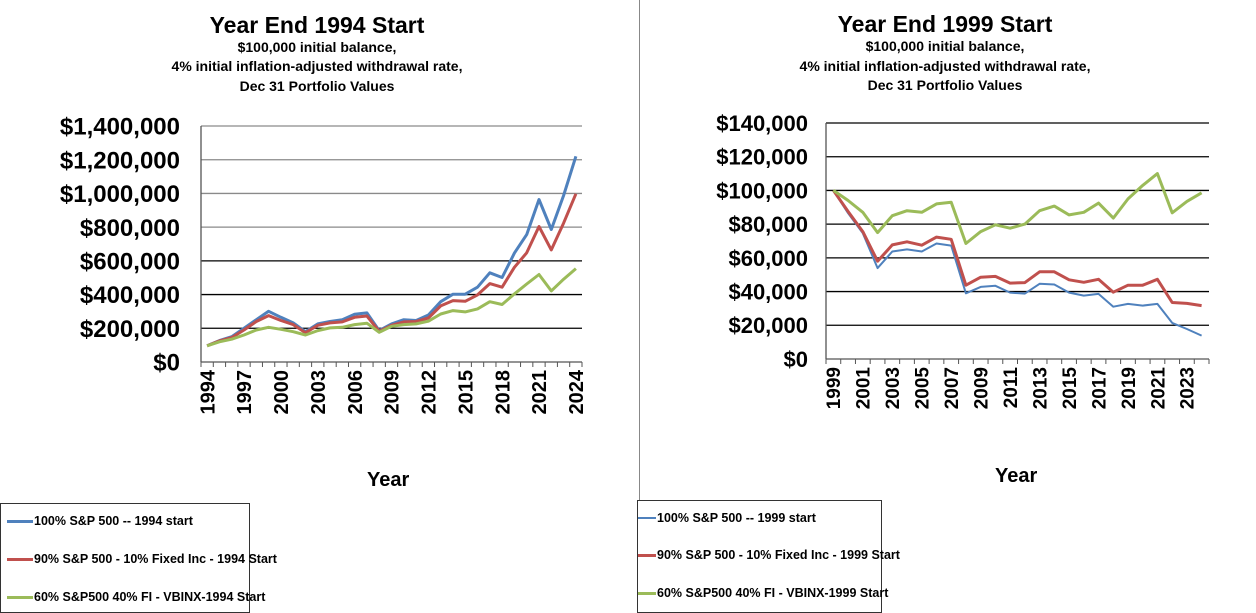  I want to click on legend-label: 100% S&P 500 -- 1994 start, so click(113, 521).